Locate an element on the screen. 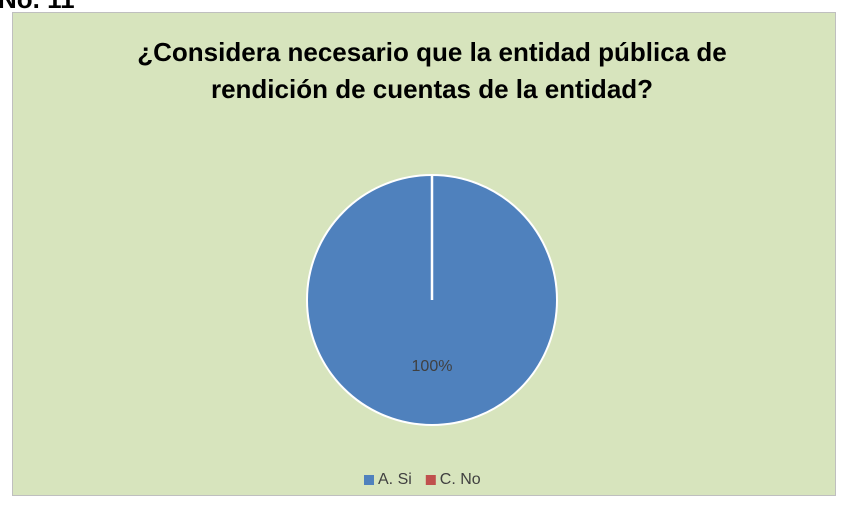  legend-label: C. No is located at coordinates (460, 479).